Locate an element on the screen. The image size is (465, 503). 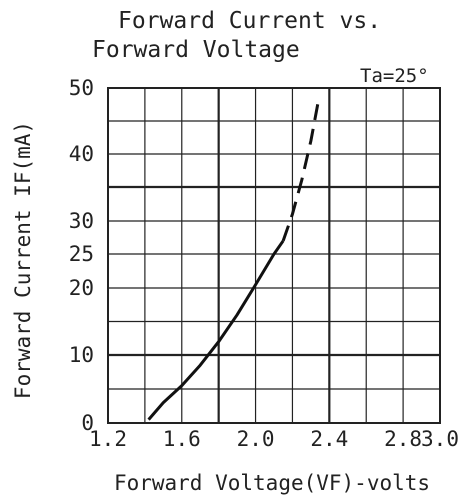
x-tick-label: 2.4 is located at coordinates (329, 439).